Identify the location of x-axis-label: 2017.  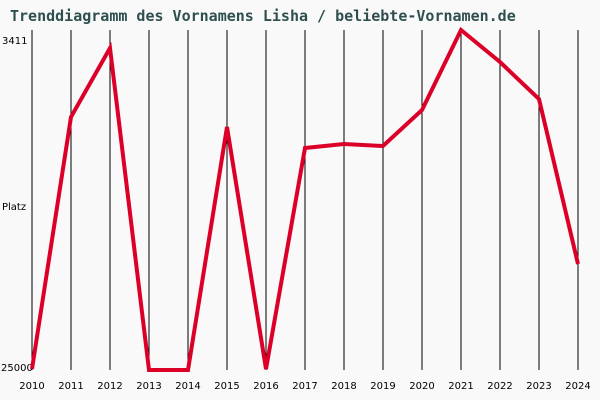
(305, 386).